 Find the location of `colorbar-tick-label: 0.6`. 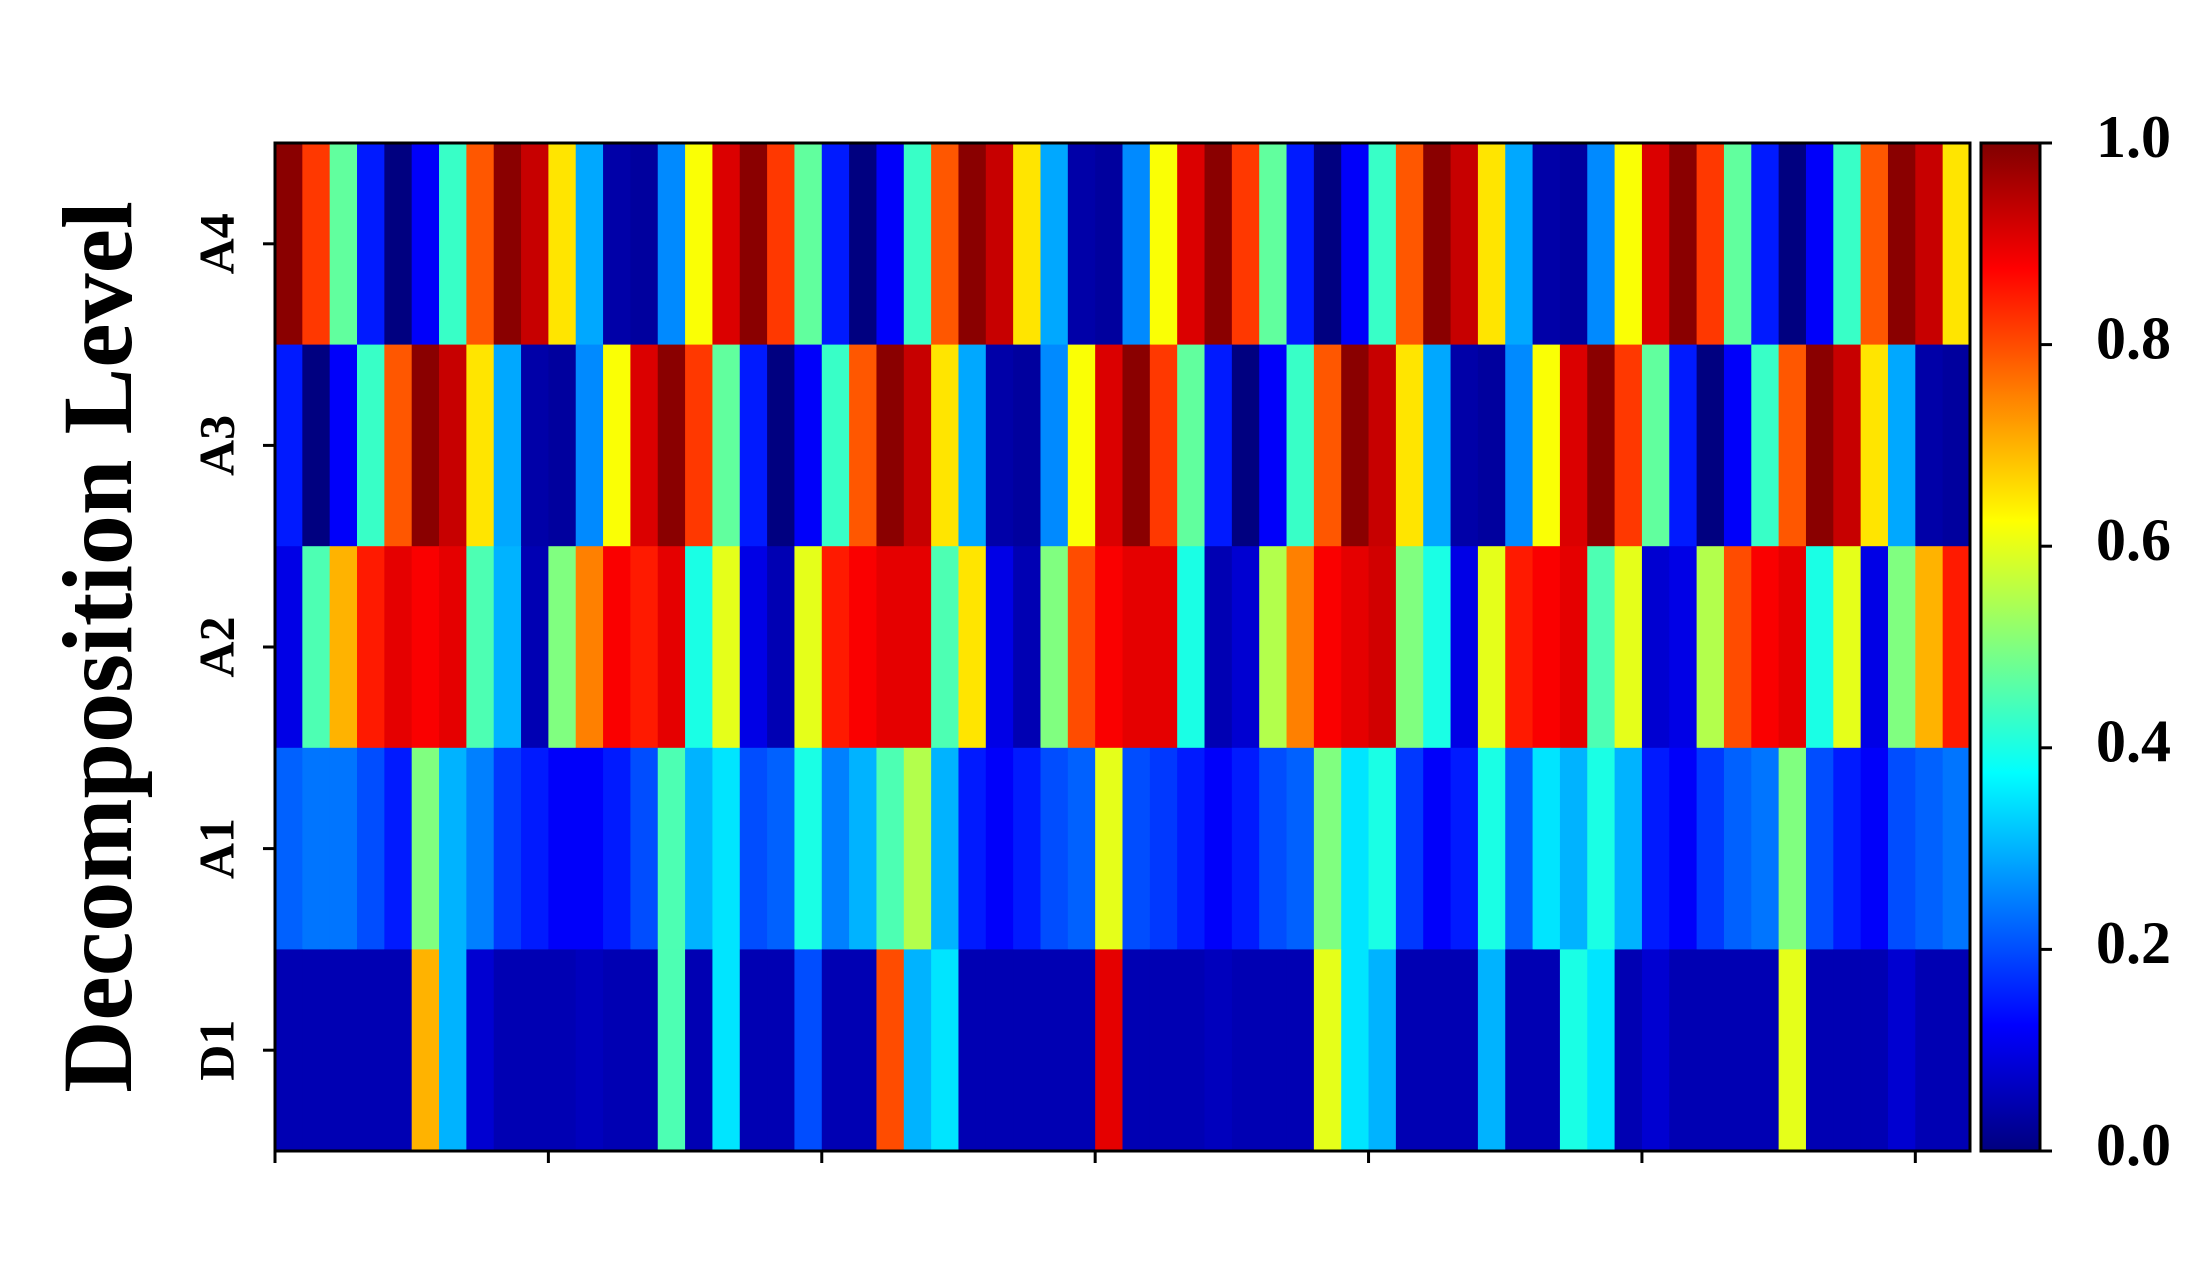

colorbar-tick-label: 0.6 is located at coordinates (2133, 540).